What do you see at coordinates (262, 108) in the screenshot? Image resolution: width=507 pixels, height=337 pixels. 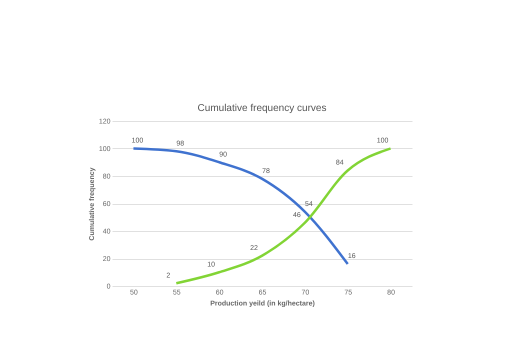 I see `chart-title: Cumulative frequency curves` at bounding box center [262, 108].